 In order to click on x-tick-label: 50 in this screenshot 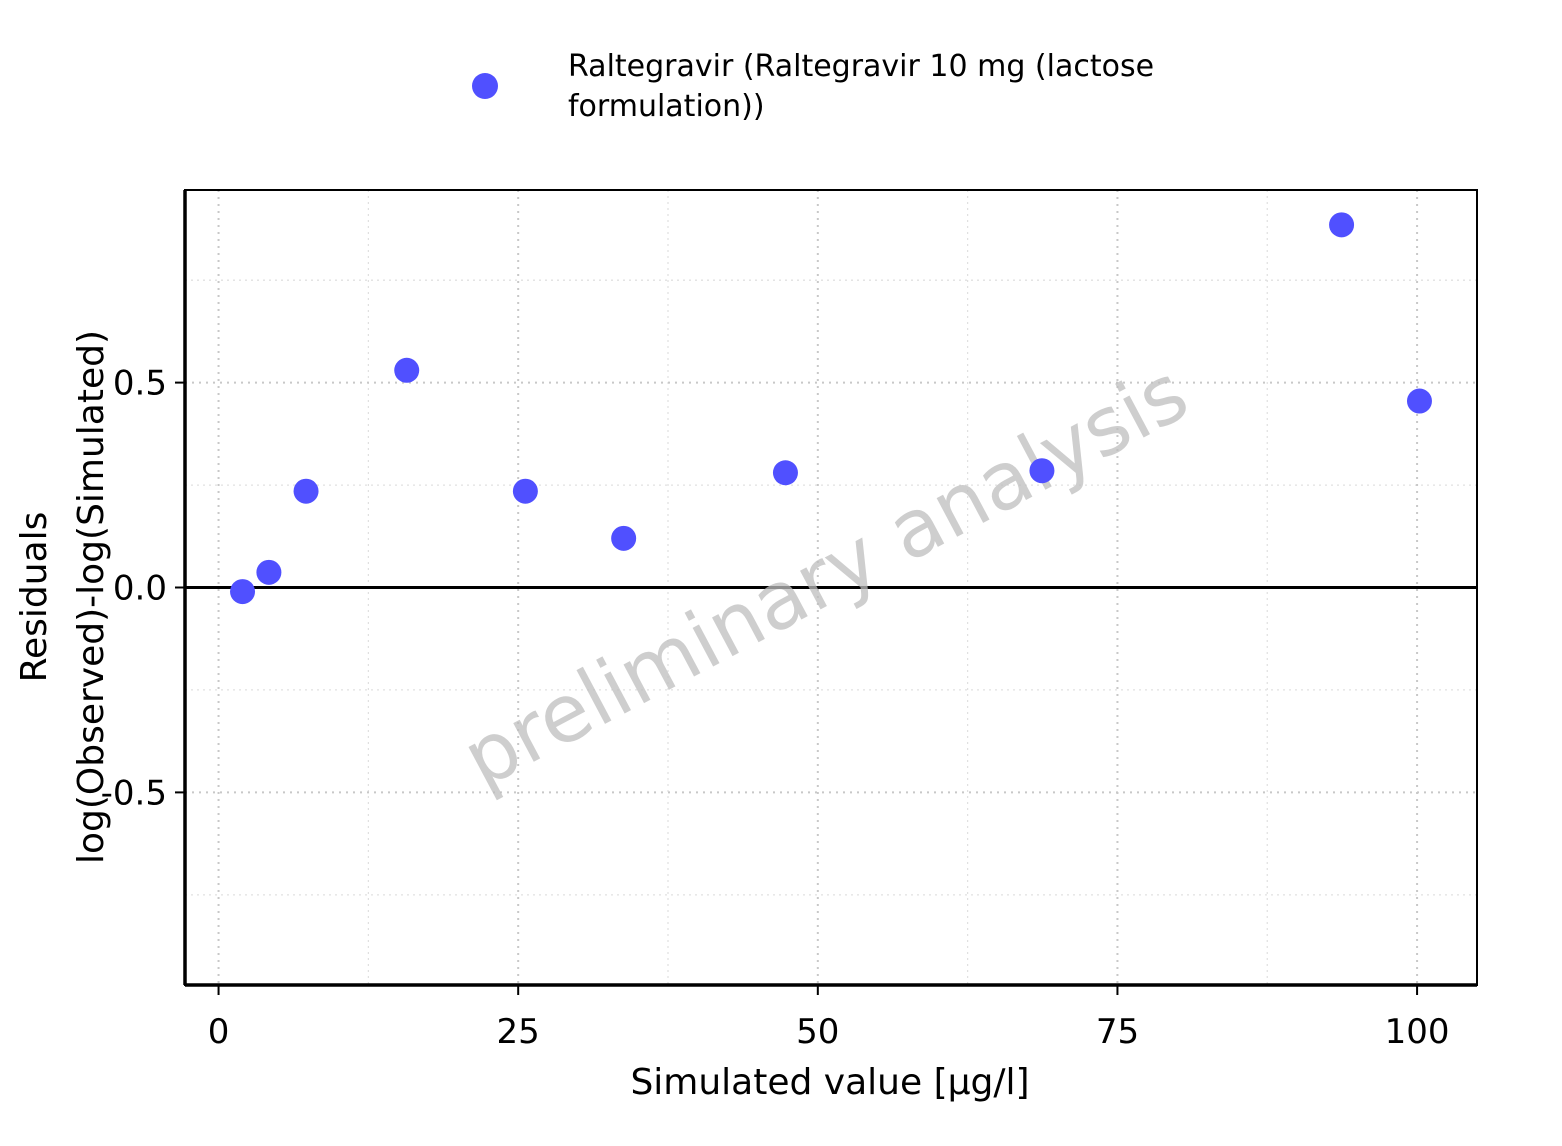, I will do `click(817, 1032)`.